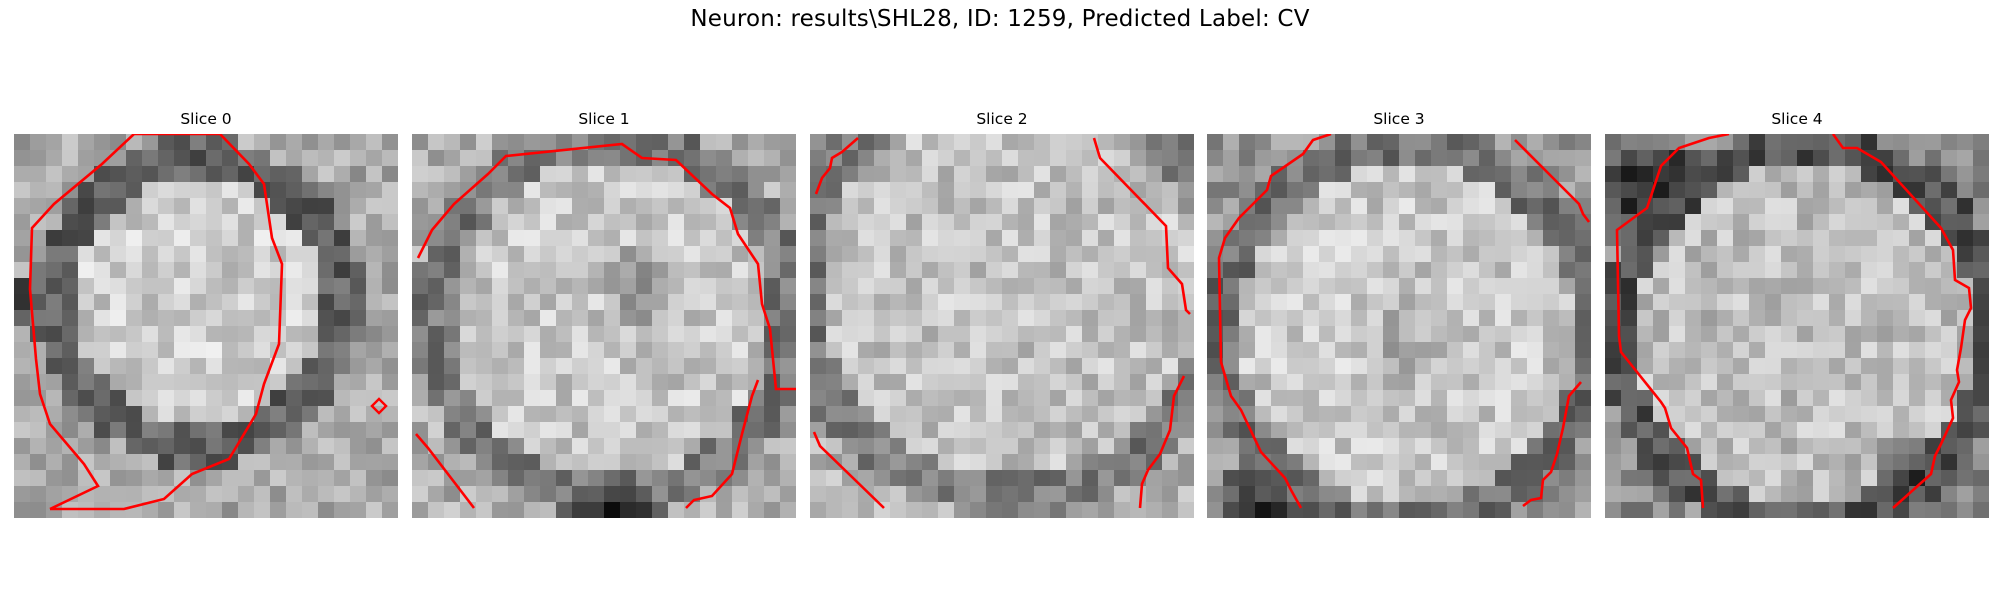  What do you see at coordinates (1797, 119) in the screenshot?
I see `slice-title: Slice 4` at bounding box center [1797, 119].